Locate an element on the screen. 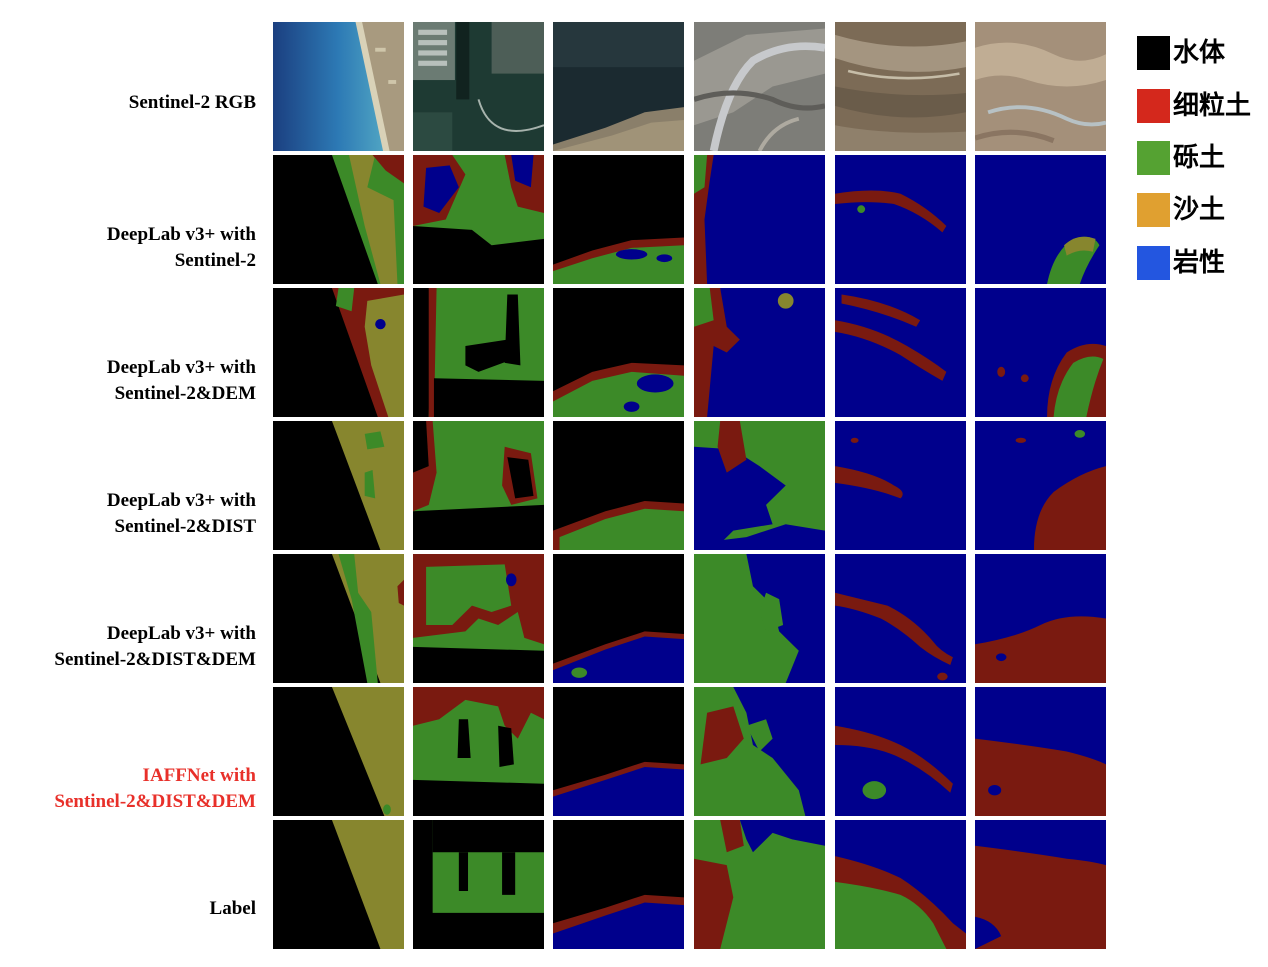 The height and width of the screenshot is (967, 1268). row-label-deeplab-s2-dem: DeepLab v3+ with Sentinel-2&DEM is located at coordinates (181, 381).